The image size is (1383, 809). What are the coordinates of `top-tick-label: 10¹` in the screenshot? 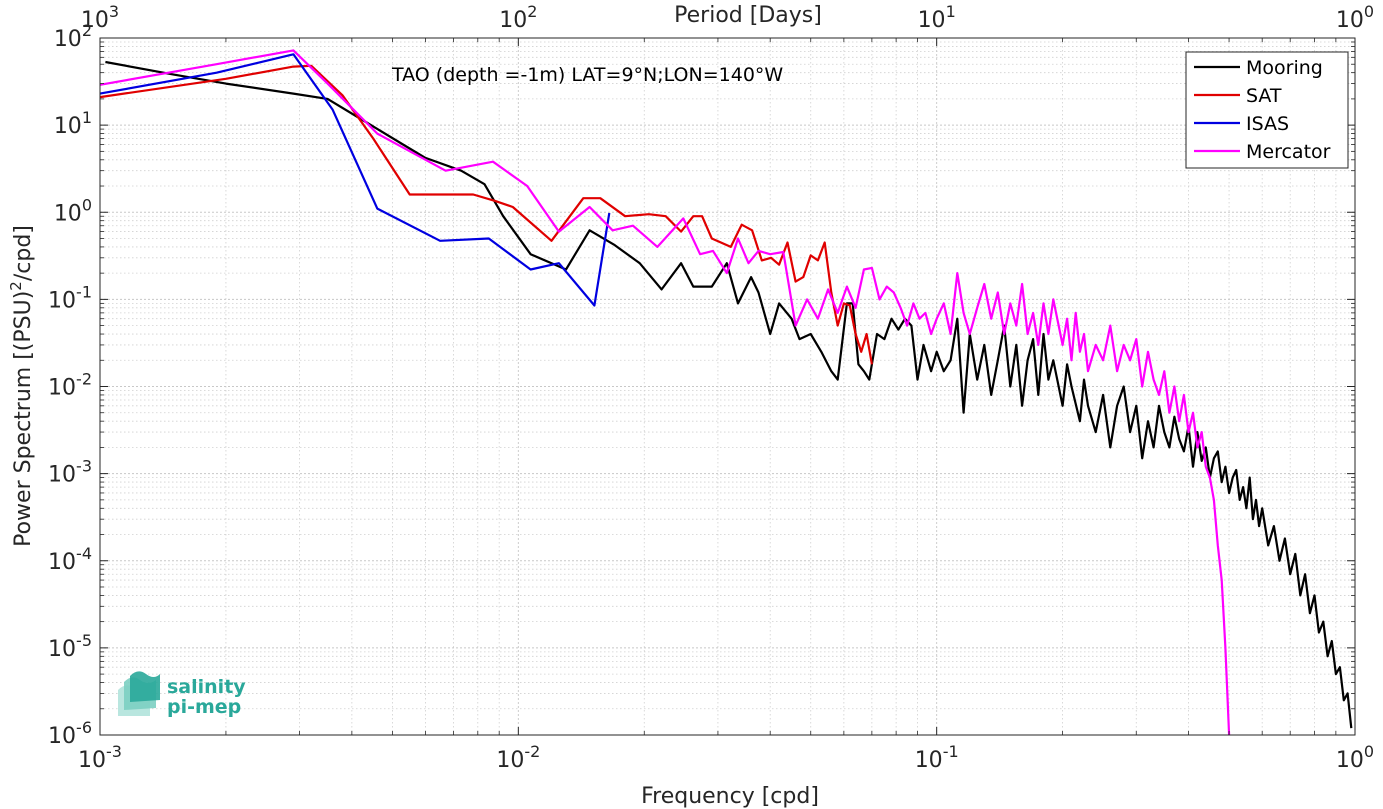 It's located at (937, 17).